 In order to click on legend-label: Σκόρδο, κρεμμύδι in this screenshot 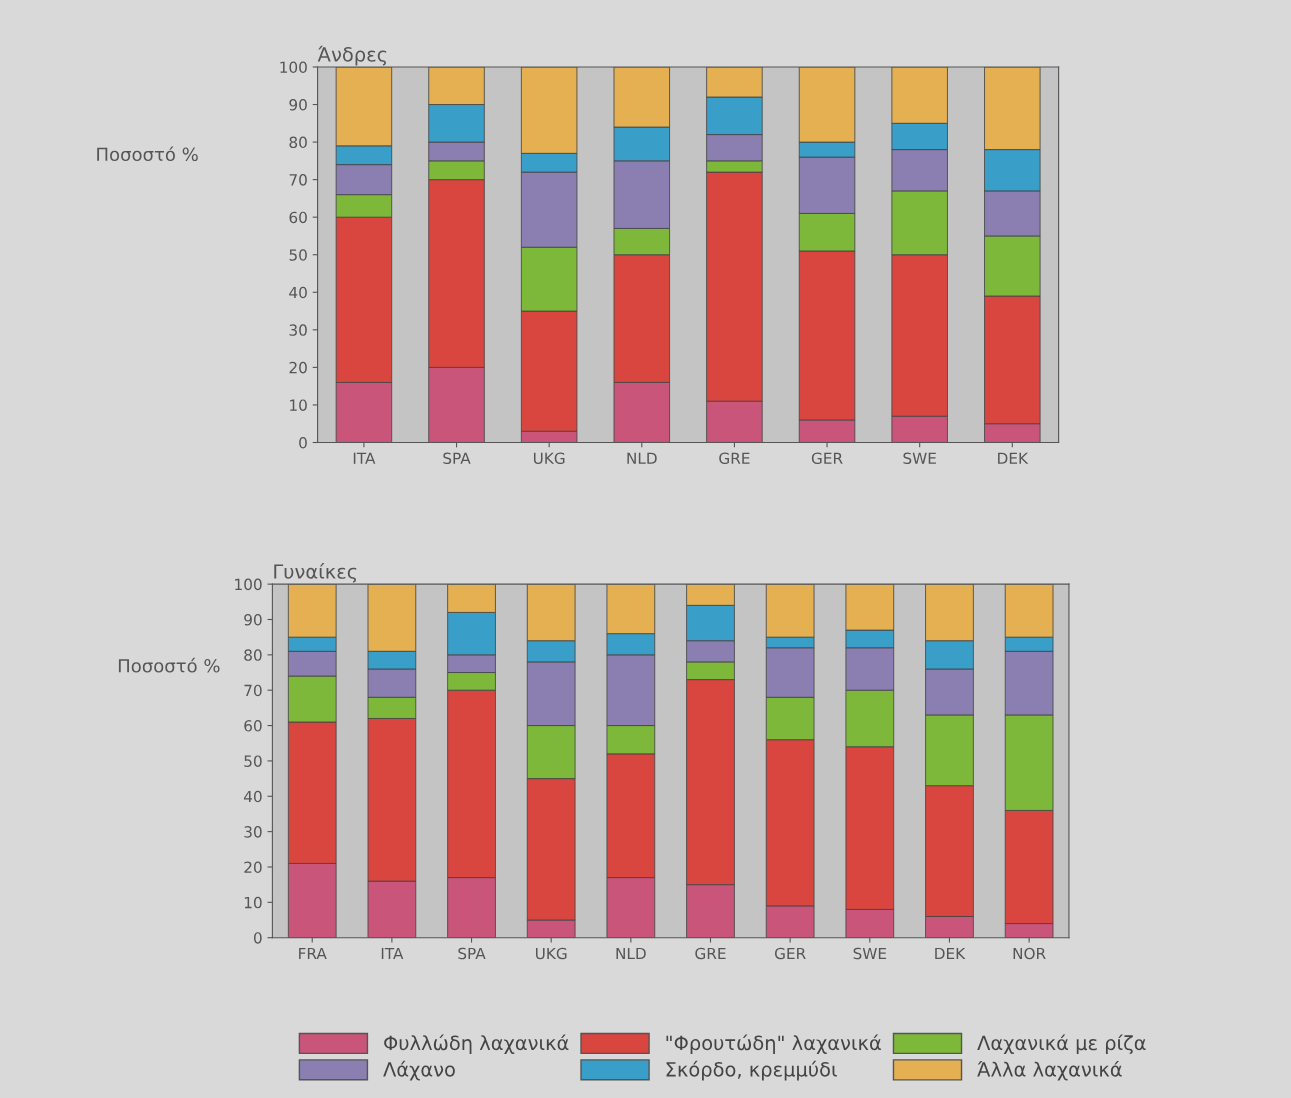, I will do `click(751, 1070)`.